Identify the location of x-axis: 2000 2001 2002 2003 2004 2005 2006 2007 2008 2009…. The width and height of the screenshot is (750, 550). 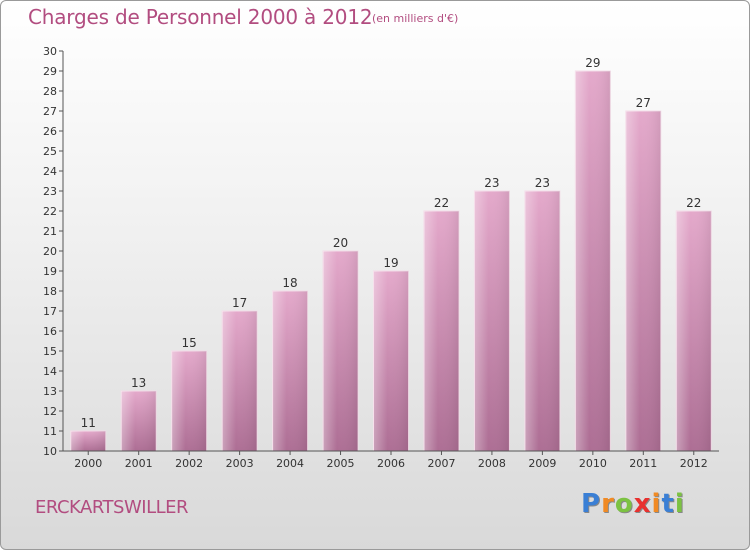
(391, 460).